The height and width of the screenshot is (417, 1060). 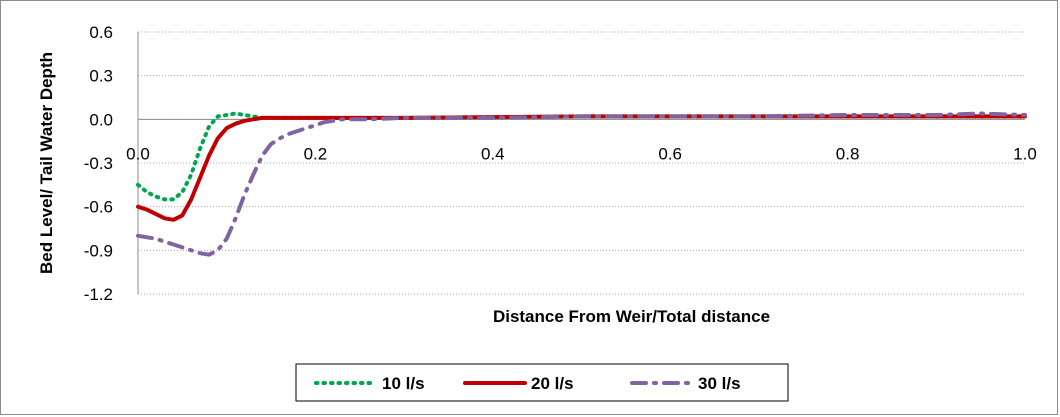 What do you see at coordinates (101, 76) in the screenshot?
I see `y-tick-label: 0.3` at bounding box center [101, 76].